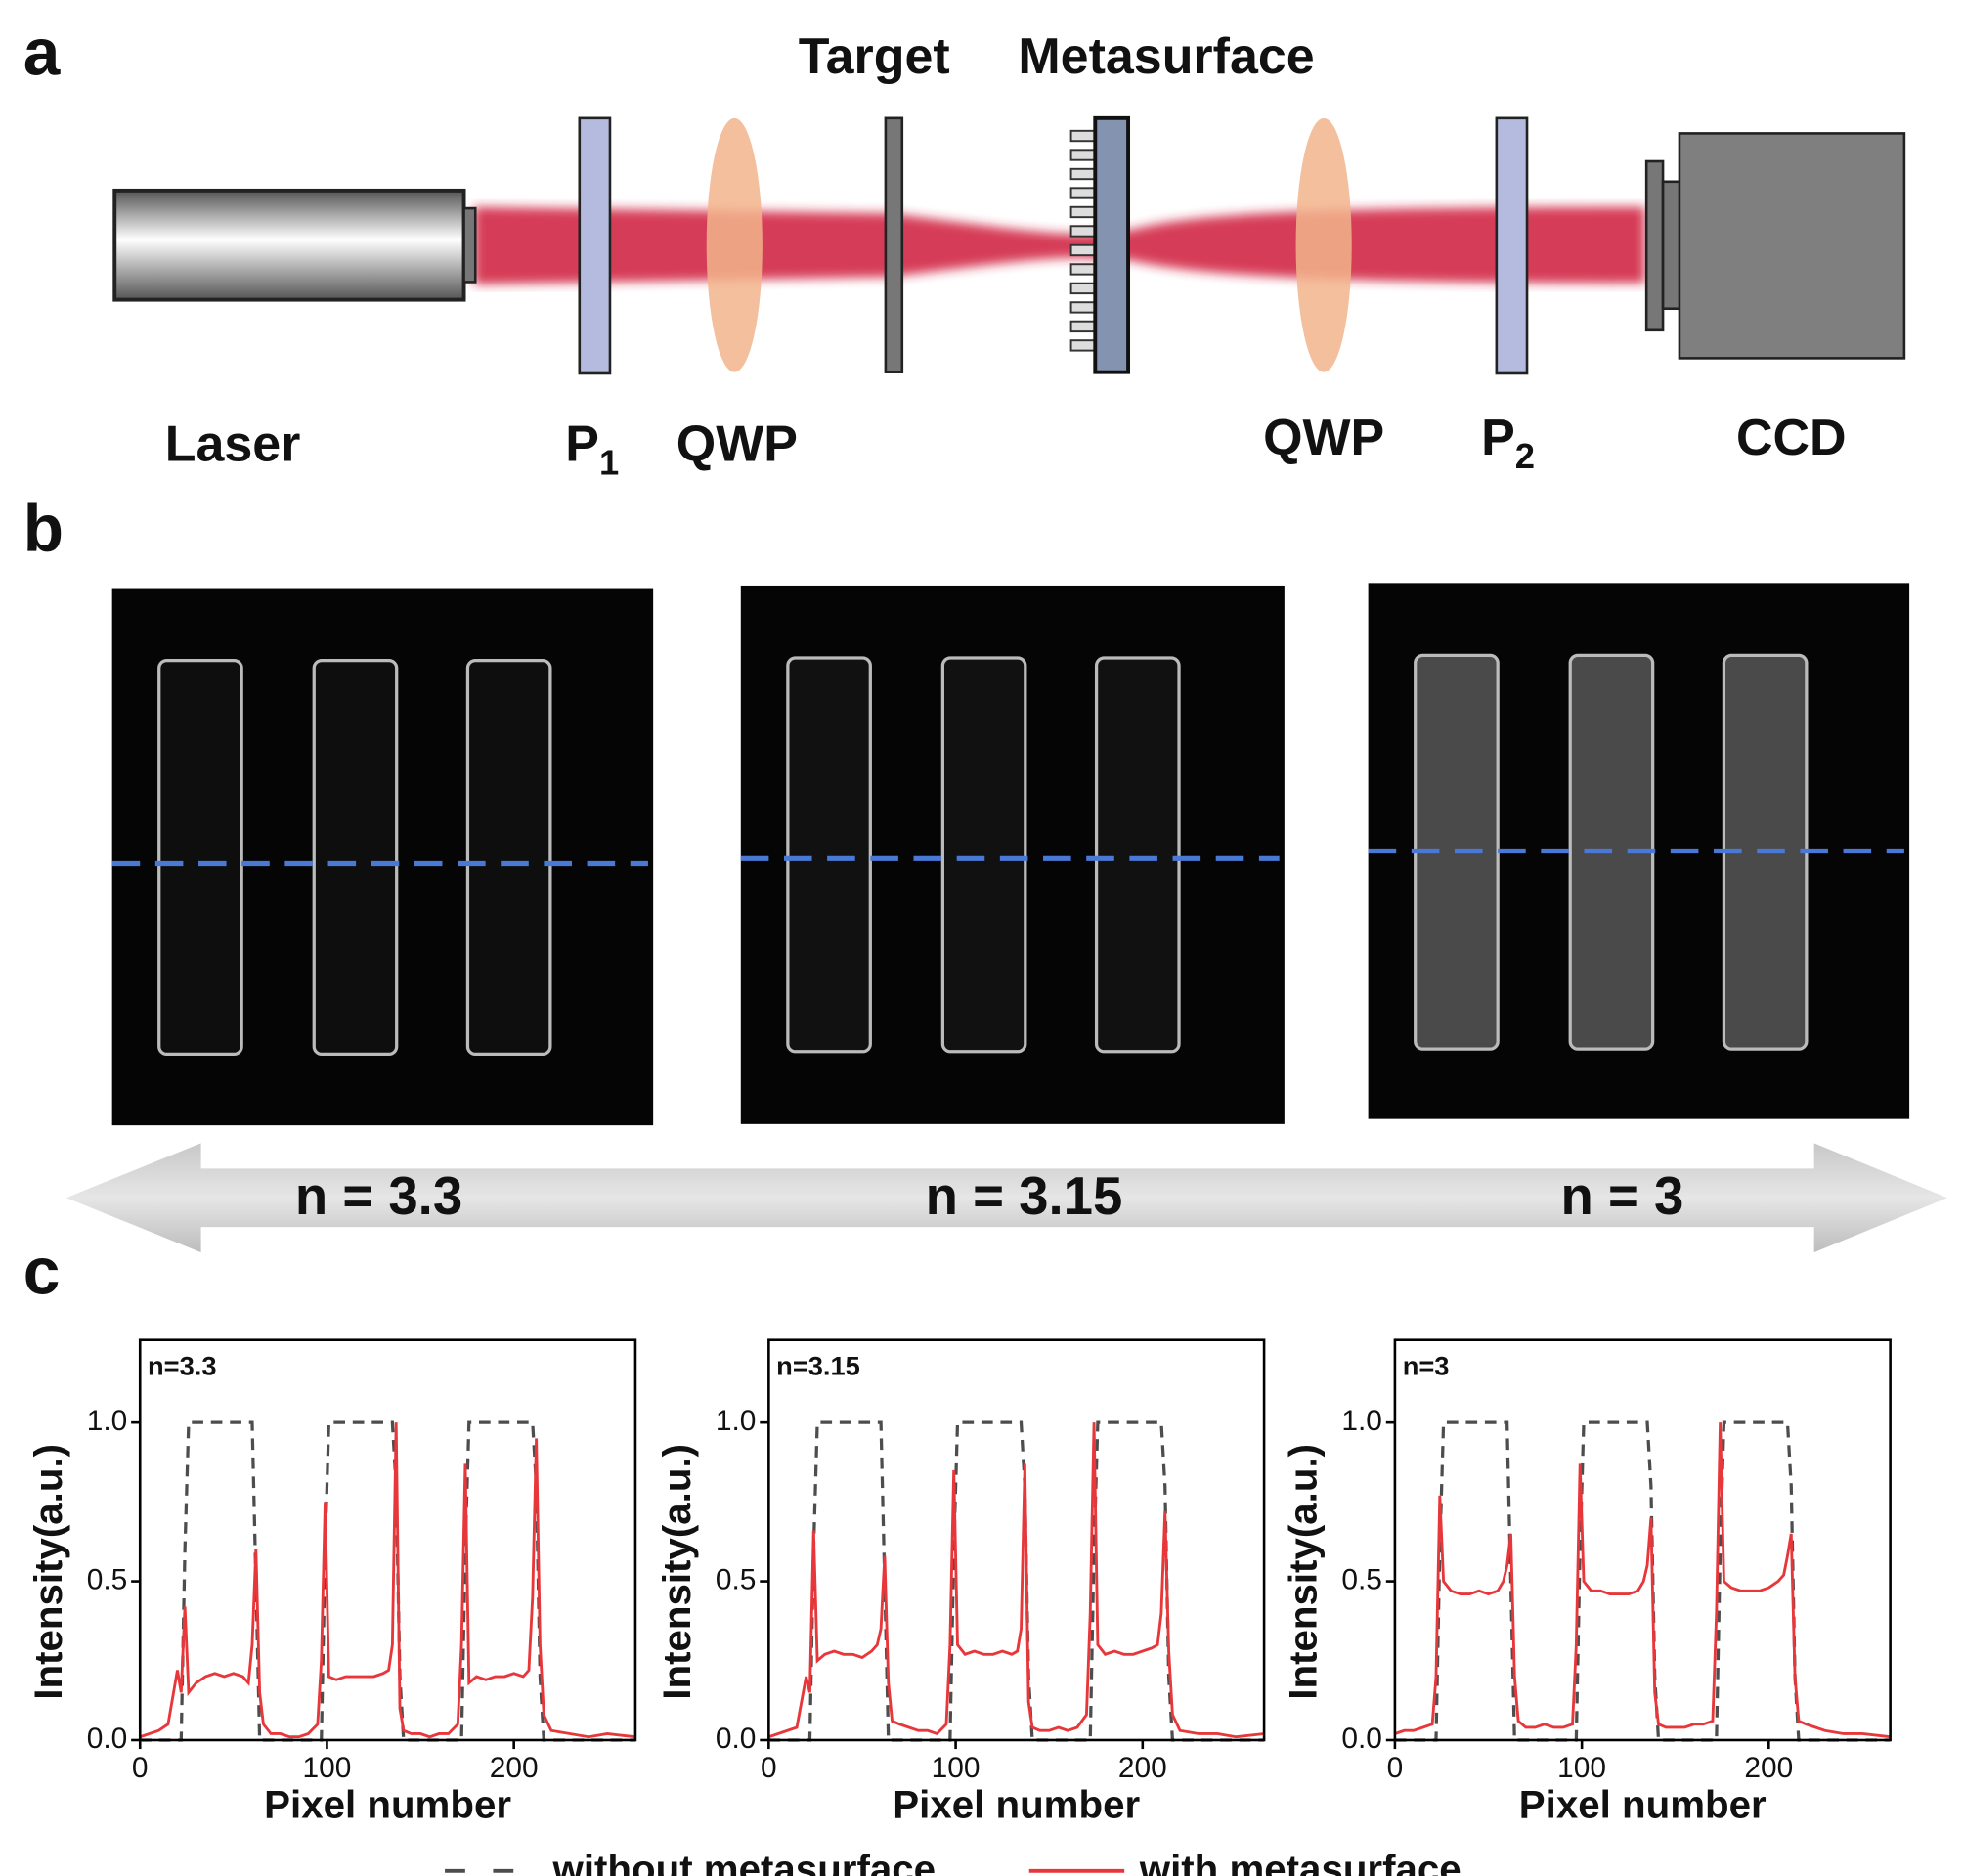 The image size is (1963, 1876). What do you see at coordinates (1059, 245) in the screenshot?
I see `beam` at bounding box center [1059, 245].